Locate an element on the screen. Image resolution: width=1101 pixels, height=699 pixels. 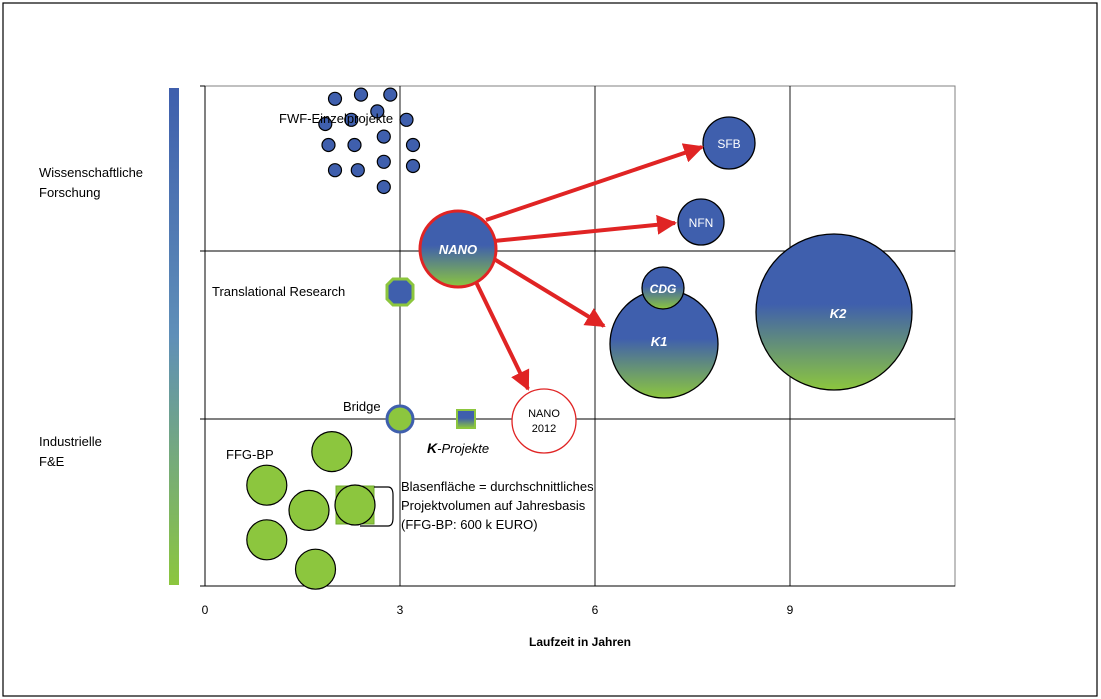
arrow-nano-nano2012 is located at coordinates (502, 336).